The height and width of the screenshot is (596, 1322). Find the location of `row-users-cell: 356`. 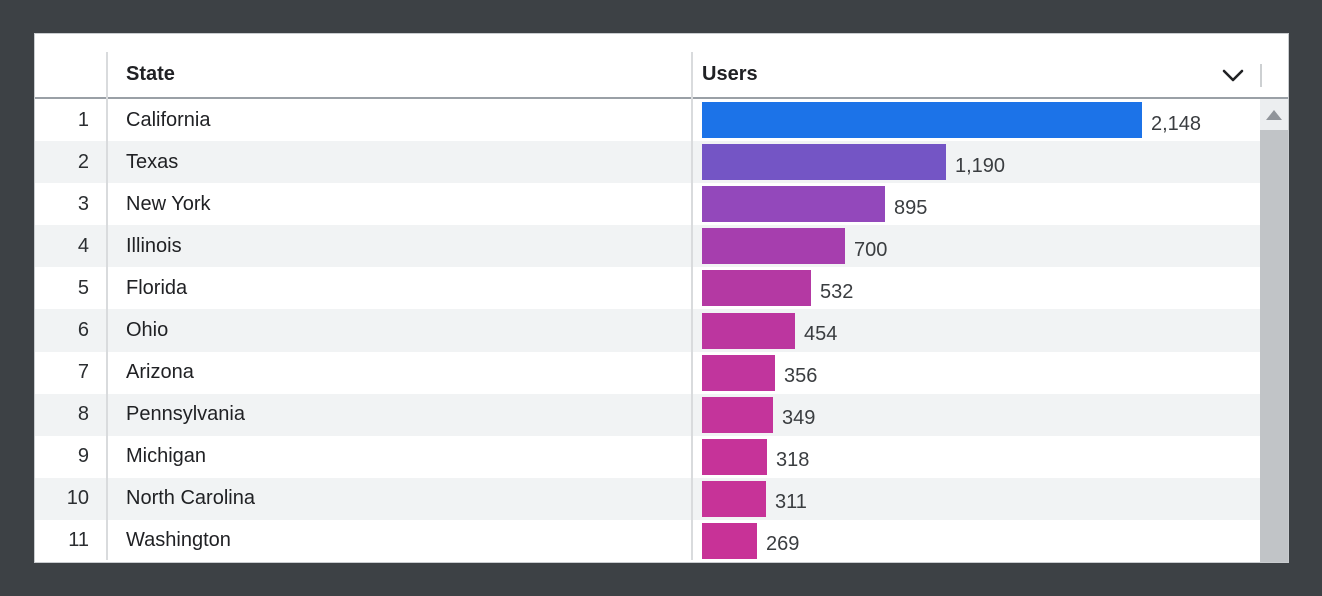

row-users-cell: 356 is located at coordinates (989, 373).